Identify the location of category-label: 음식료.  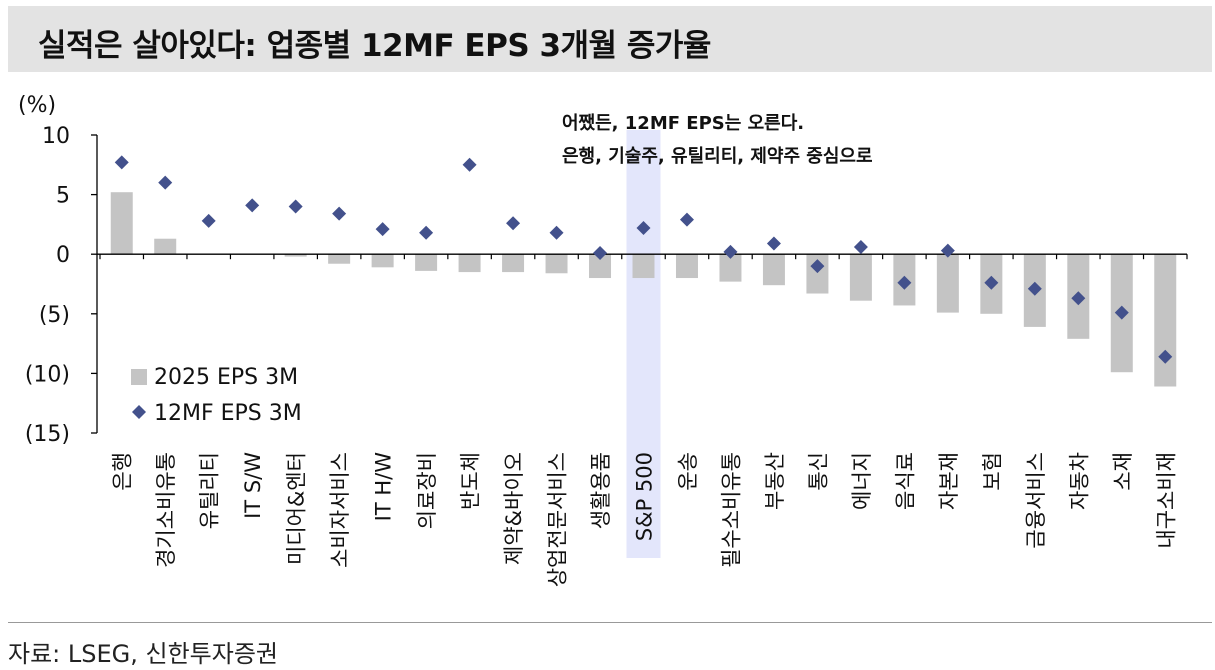
(905, 481).